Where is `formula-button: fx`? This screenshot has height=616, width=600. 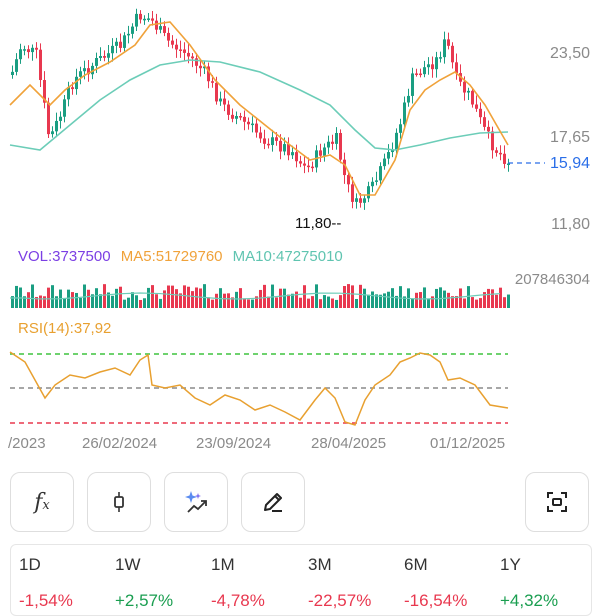 formula-button: fx is located at coordinates (42, 502).